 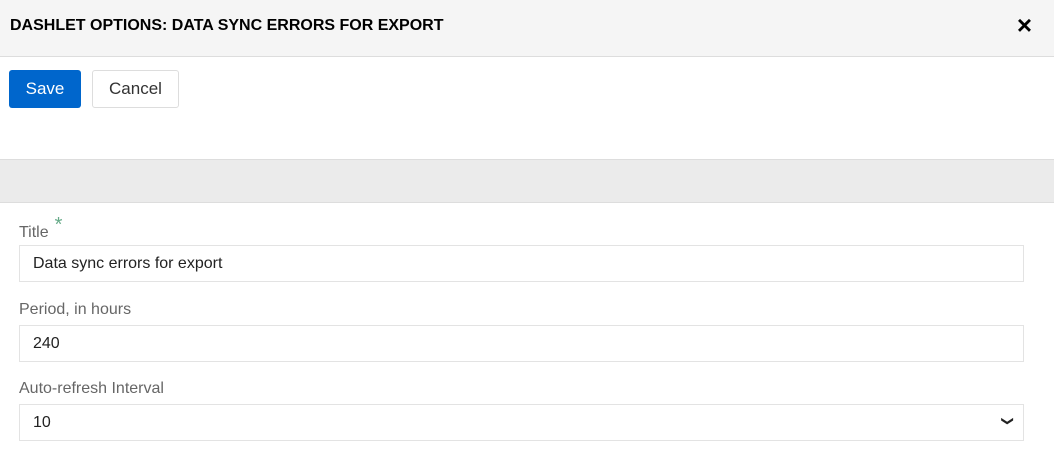 What do you see at coordinates (135, 89) in the screenshot?
I see `cancel-button: Cancel` at bounding box center [135, 89].